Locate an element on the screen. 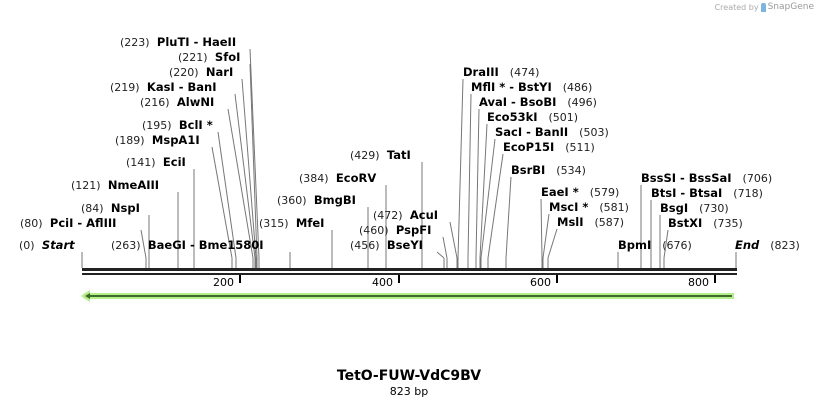  enzyme-site-label: (195) BclI * is located at coordinates (177, 125).